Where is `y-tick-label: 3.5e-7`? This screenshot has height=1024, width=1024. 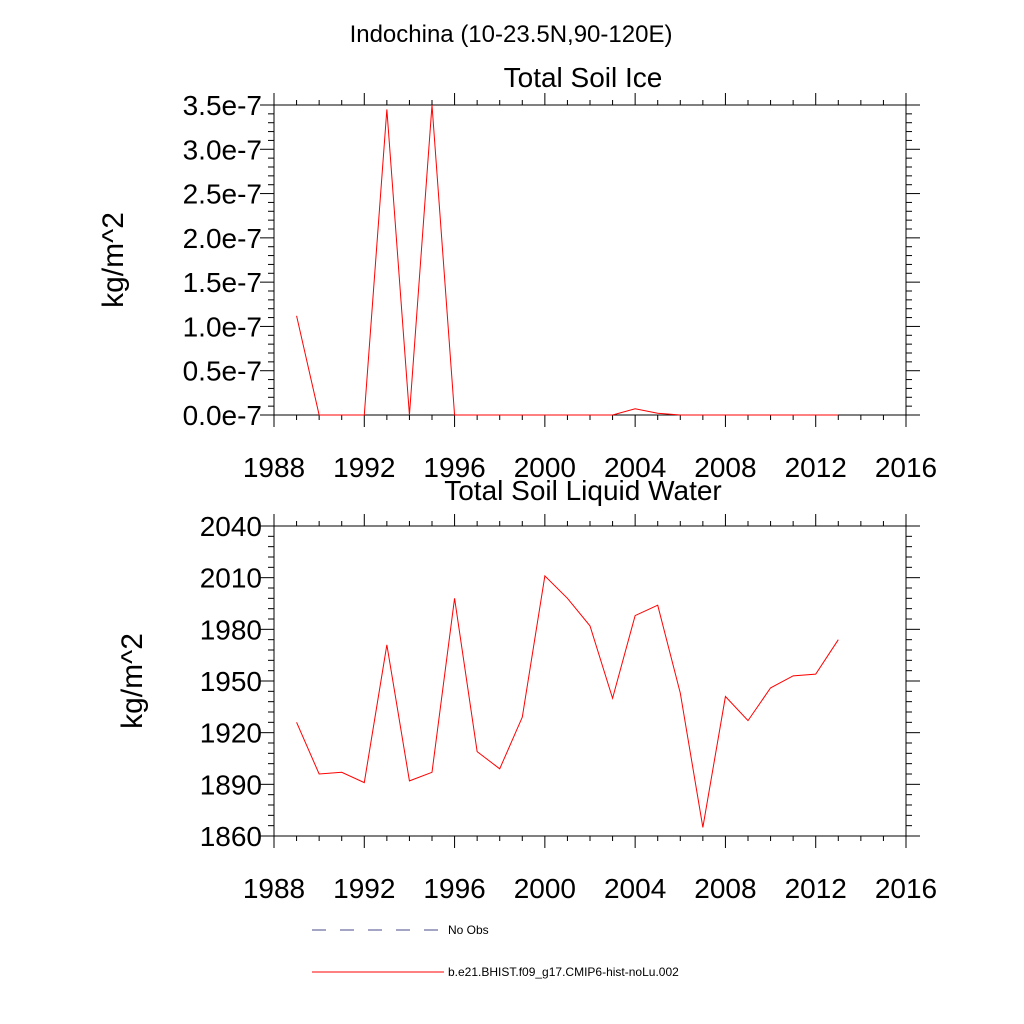 y-tick-label: 3.5e-7 is located at coordinates (222, 105).